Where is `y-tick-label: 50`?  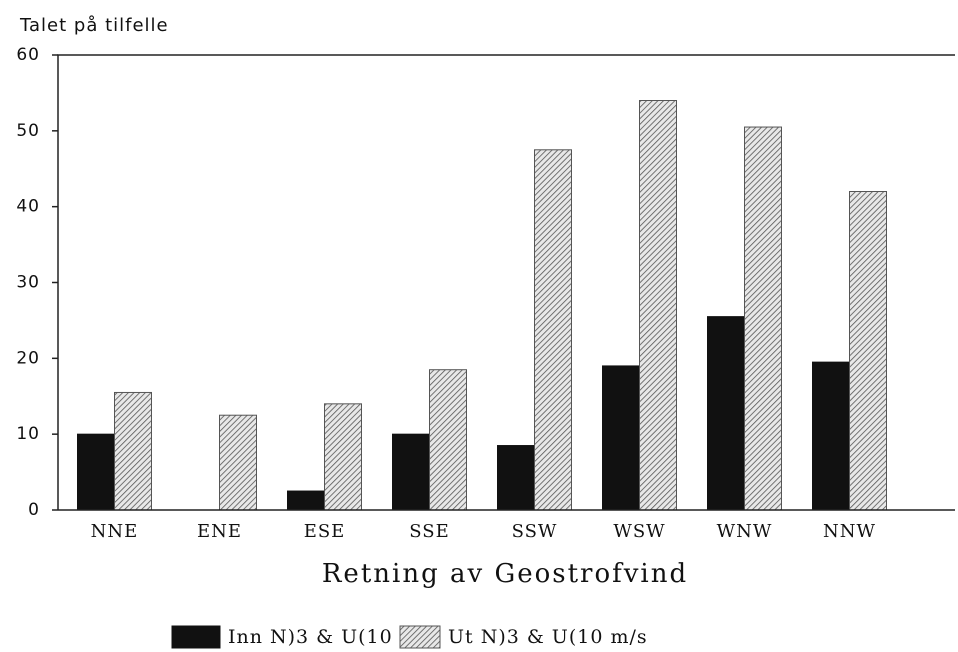 y-tick-label: 50 is located at coordinates (28, 131).